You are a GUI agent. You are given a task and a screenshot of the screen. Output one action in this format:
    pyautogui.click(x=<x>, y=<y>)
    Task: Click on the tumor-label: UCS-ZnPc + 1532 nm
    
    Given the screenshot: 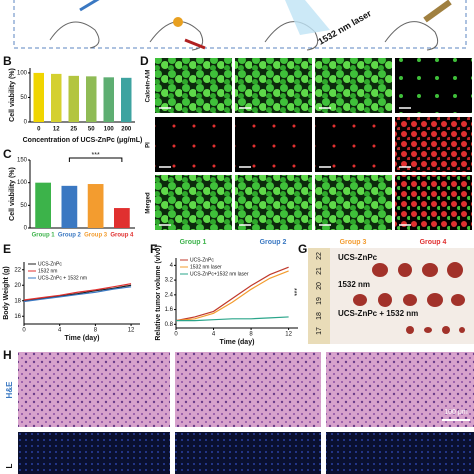 What is the action you would take?
    pyautogui.click(x=378, y=313)
    